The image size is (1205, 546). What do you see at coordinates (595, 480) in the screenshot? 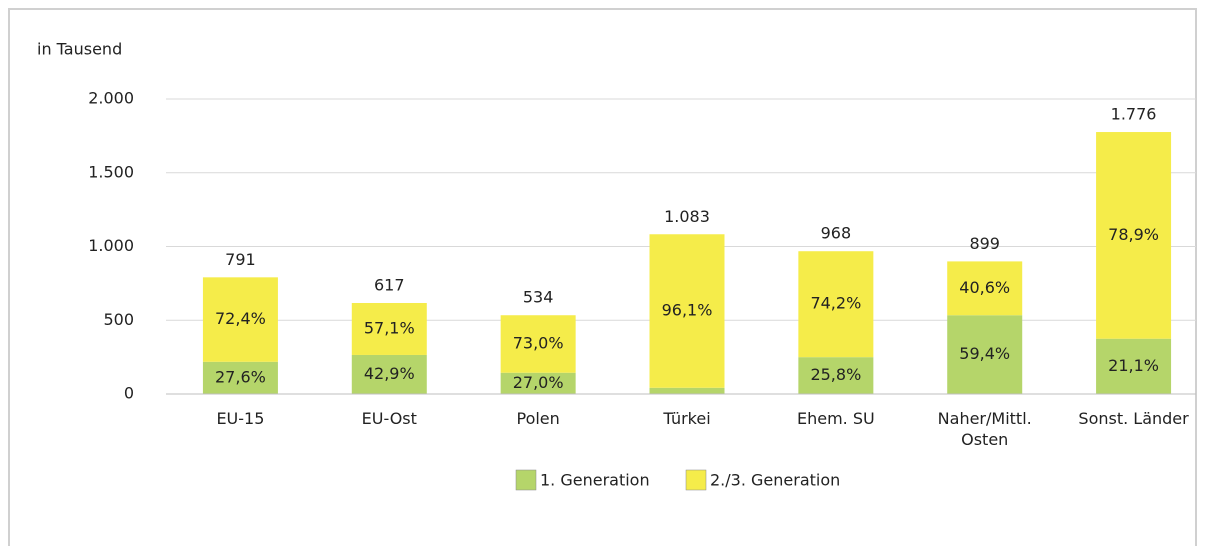
I see `legend-label: 1. Generation` at bounding box center [595, 480].